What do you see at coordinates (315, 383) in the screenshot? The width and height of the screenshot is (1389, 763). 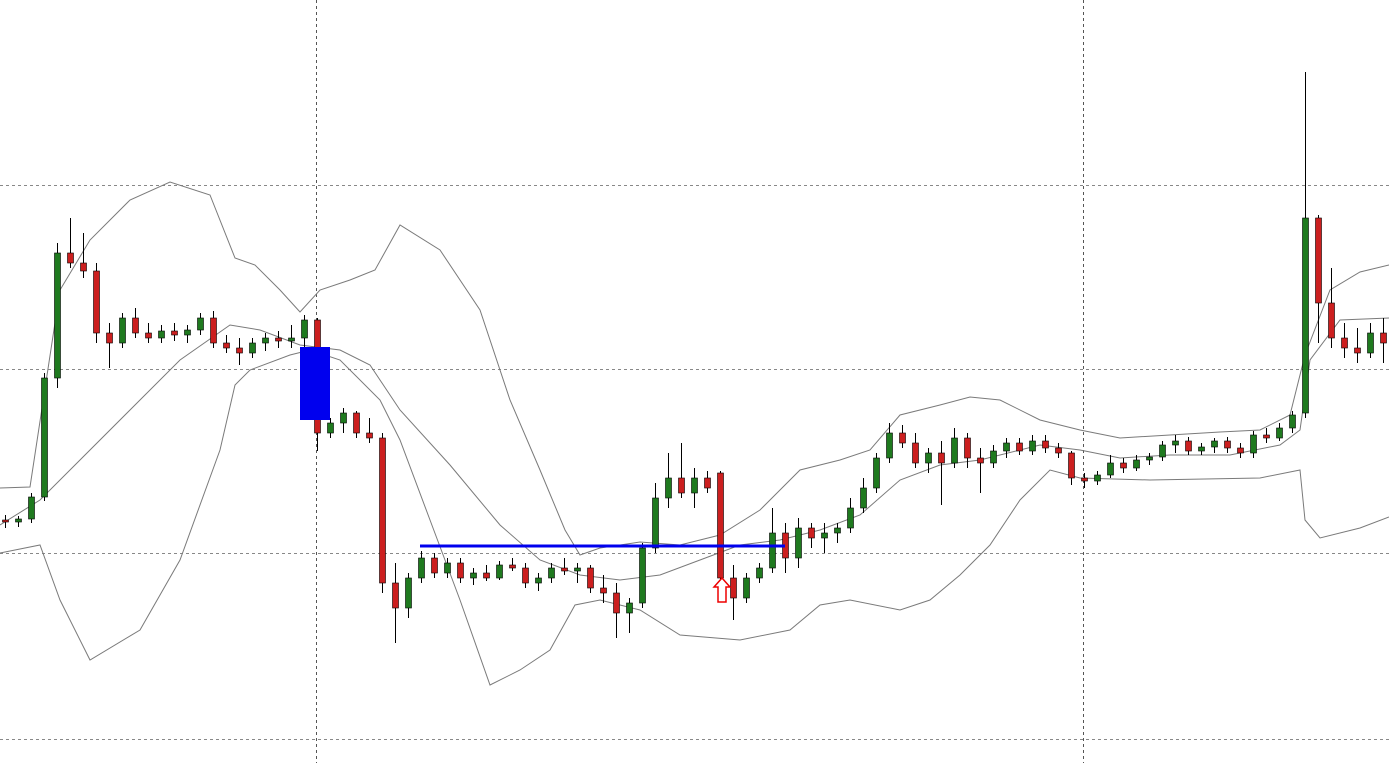 I see `rectangle-annotation` at bounding box center [315, 383].